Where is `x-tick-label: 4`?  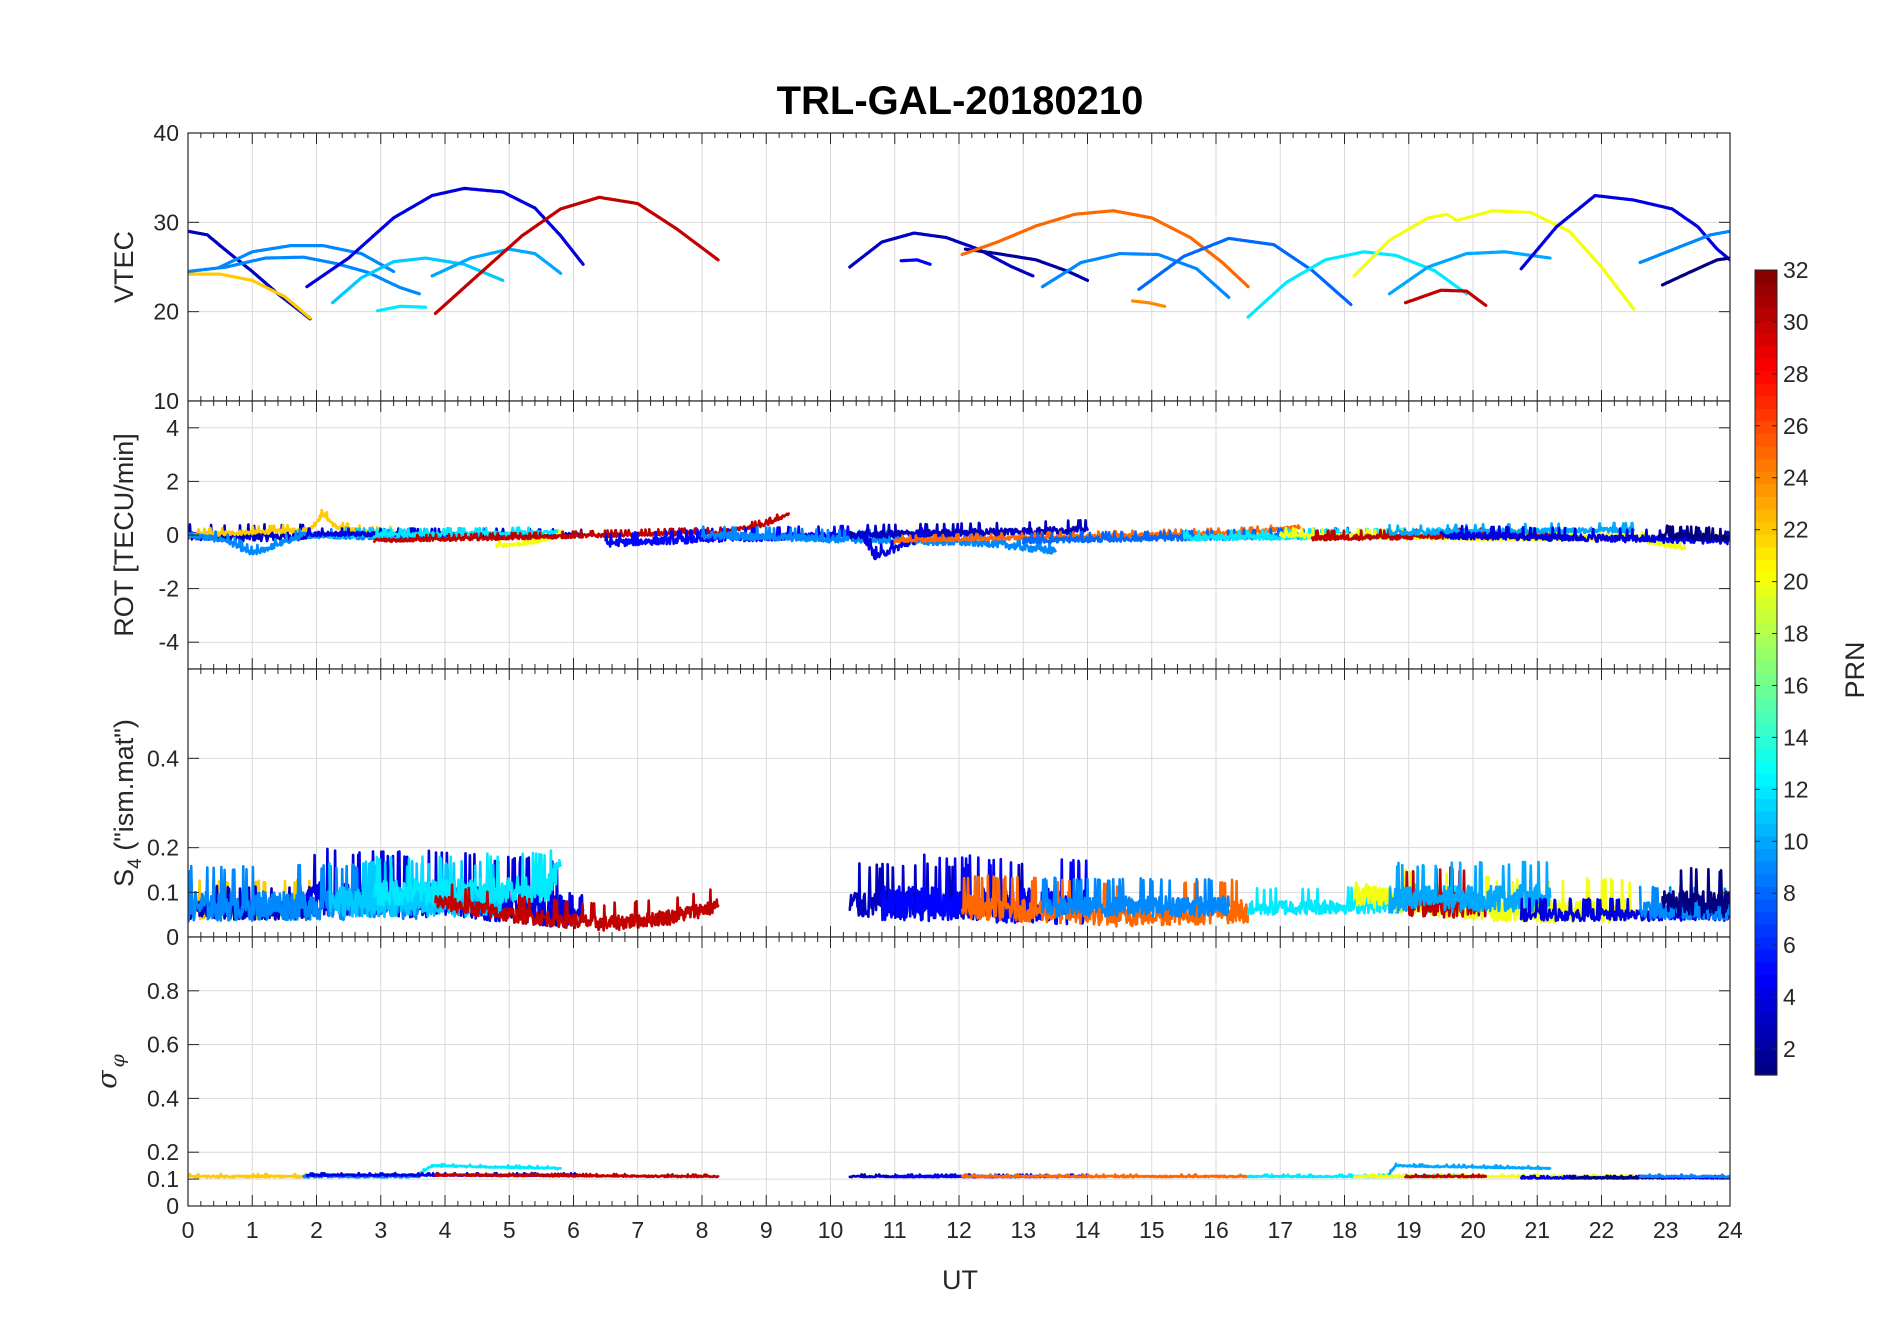 x-tick-label: 4 is located at coordinates (445, 1230).